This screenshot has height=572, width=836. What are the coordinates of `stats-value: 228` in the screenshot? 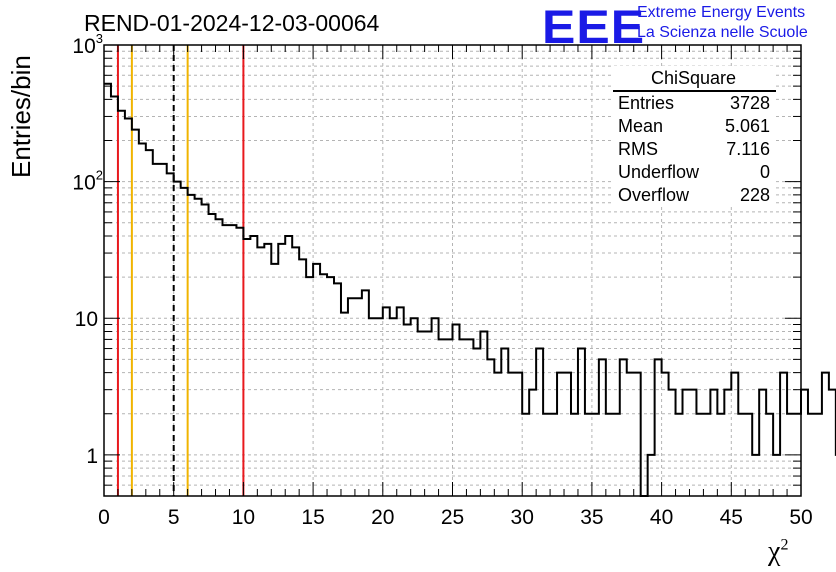 It's located at (754, 195).